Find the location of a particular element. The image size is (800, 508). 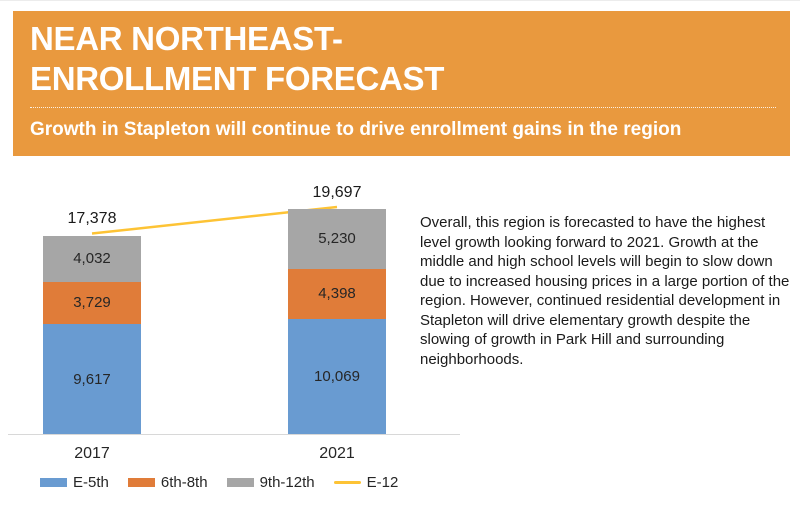

legend-item-6th-8th: 6th-8th is located at coordinates (167, 482).